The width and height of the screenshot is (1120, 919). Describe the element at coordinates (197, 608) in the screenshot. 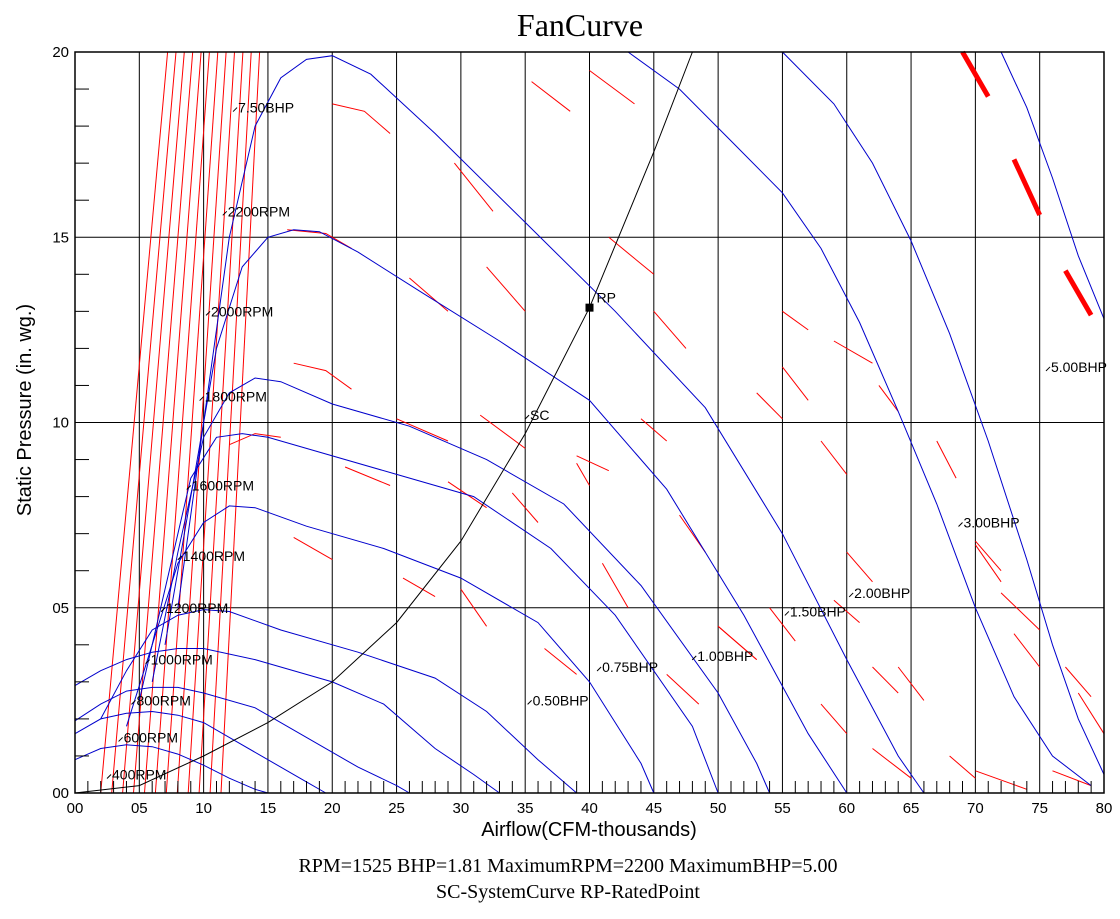

I see `rpm-label: 1200RPM` at that location.